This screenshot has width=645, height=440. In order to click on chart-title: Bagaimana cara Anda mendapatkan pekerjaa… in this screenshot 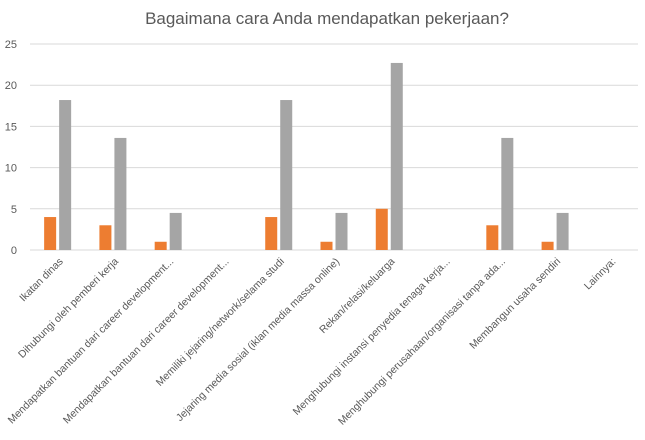, I will do `click(327, 18)`.